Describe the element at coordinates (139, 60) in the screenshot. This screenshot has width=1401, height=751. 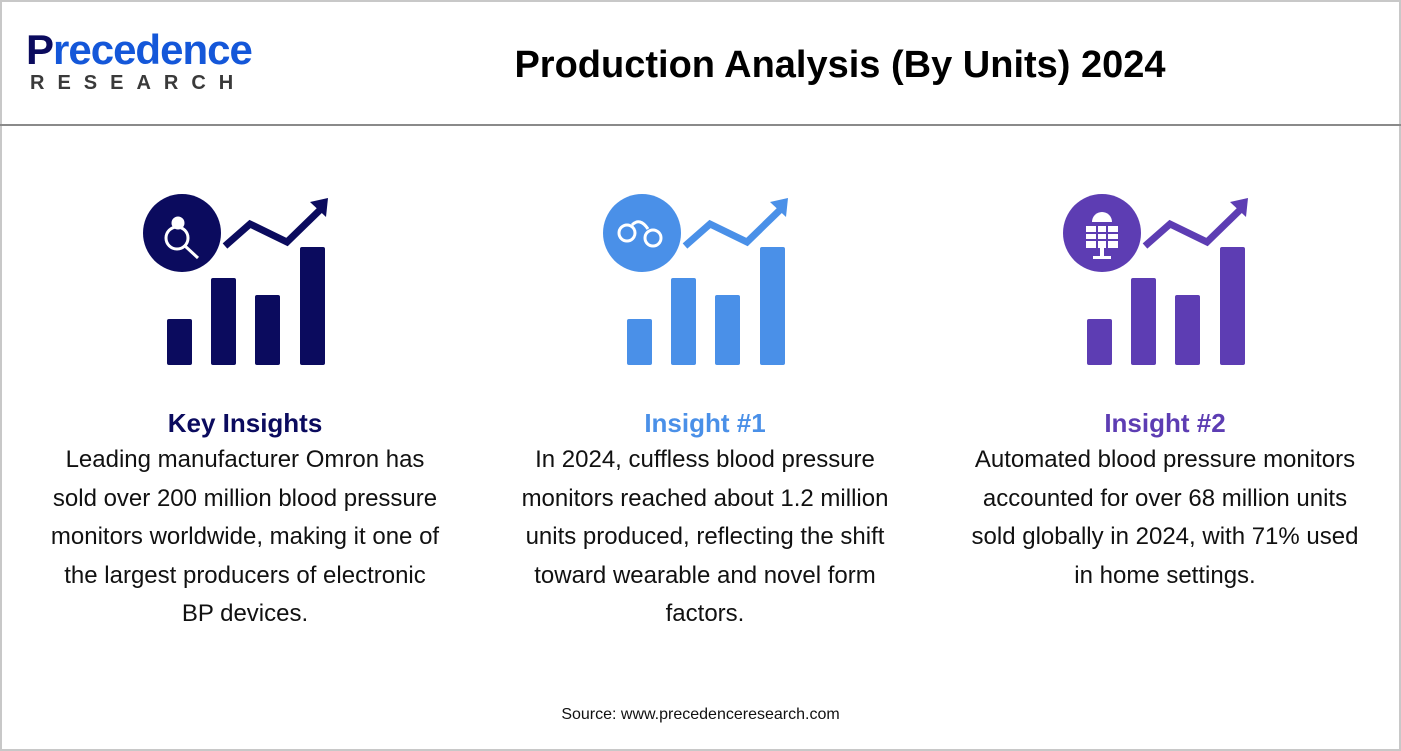
I see `logo: Precedence RESEARCH` at that location.